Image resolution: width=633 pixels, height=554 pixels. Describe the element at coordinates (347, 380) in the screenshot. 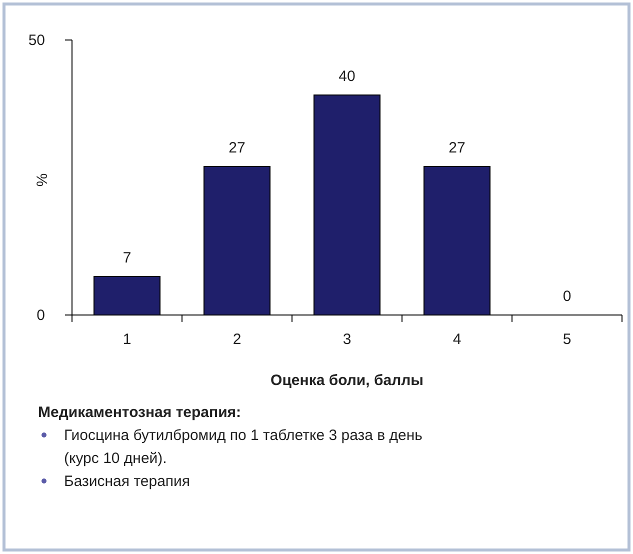

I see `x-axis-title: Оценка боли, баллы` at that location.